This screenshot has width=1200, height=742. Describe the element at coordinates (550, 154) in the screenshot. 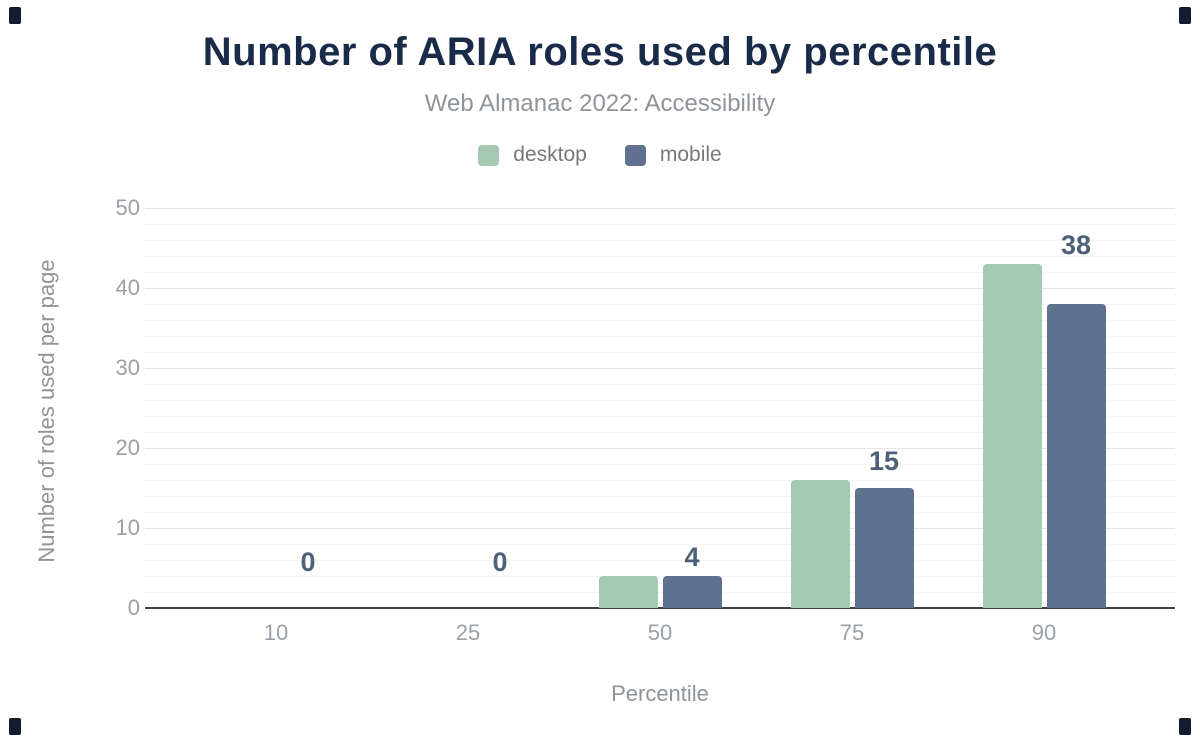

I see `legend-label-desktop: desktop` at that location.